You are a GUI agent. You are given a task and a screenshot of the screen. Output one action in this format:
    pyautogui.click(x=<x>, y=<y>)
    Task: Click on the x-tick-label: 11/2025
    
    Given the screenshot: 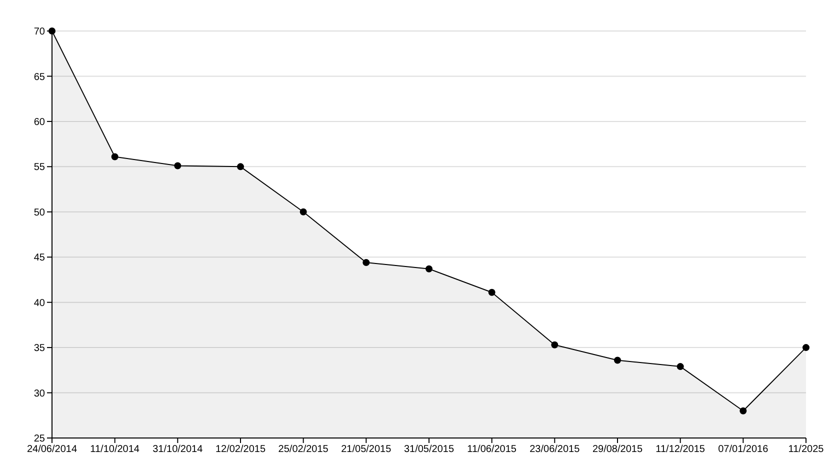 What is the action you would take?
    pyautogui.click(x=806, y=450)
    